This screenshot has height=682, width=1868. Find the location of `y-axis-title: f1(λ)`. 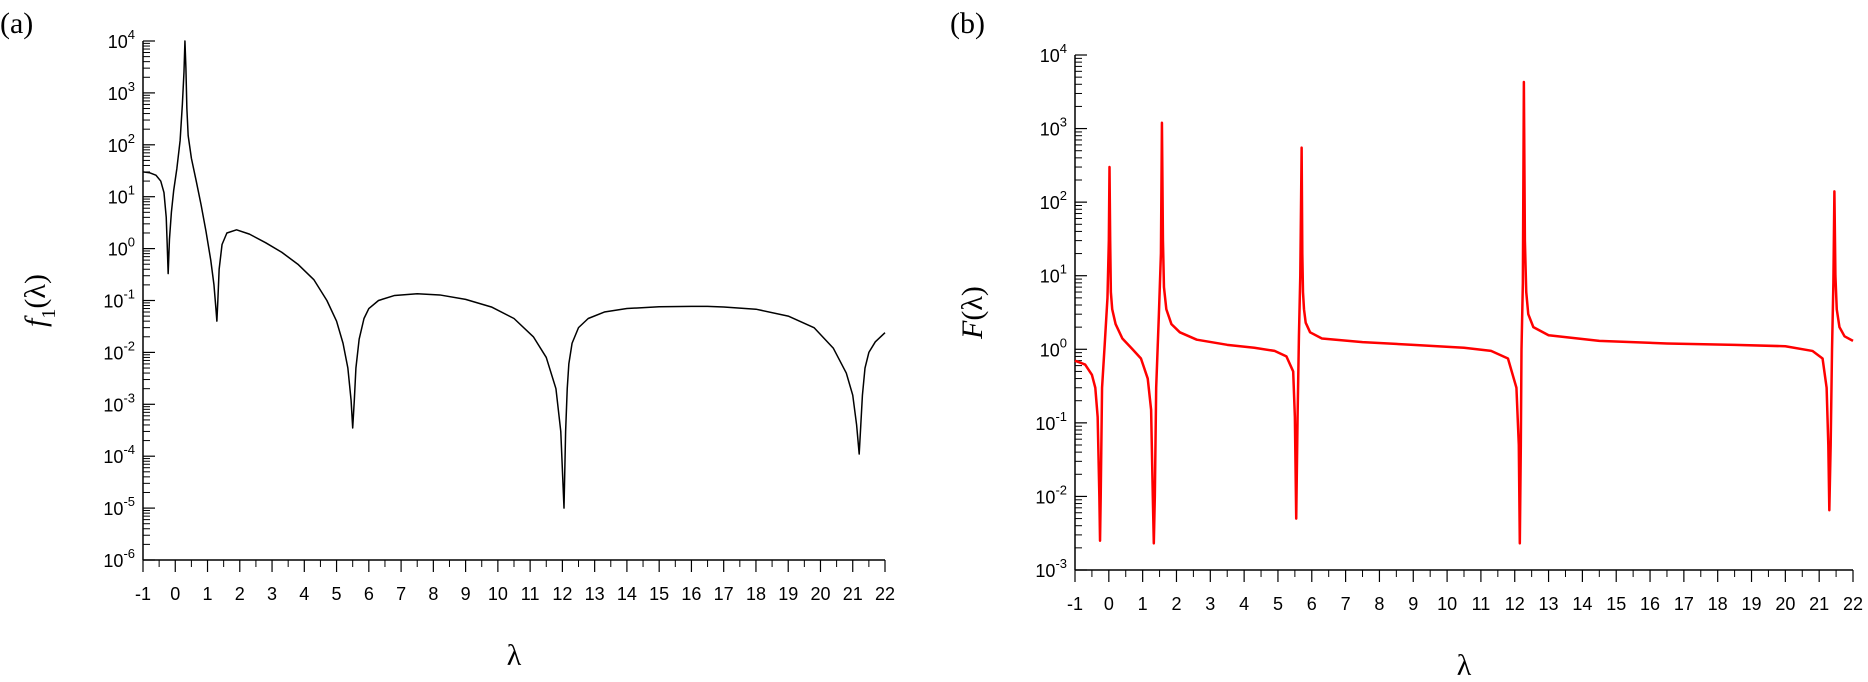

y-axis-title: f1(λ) is located at coordinates (39, 300).